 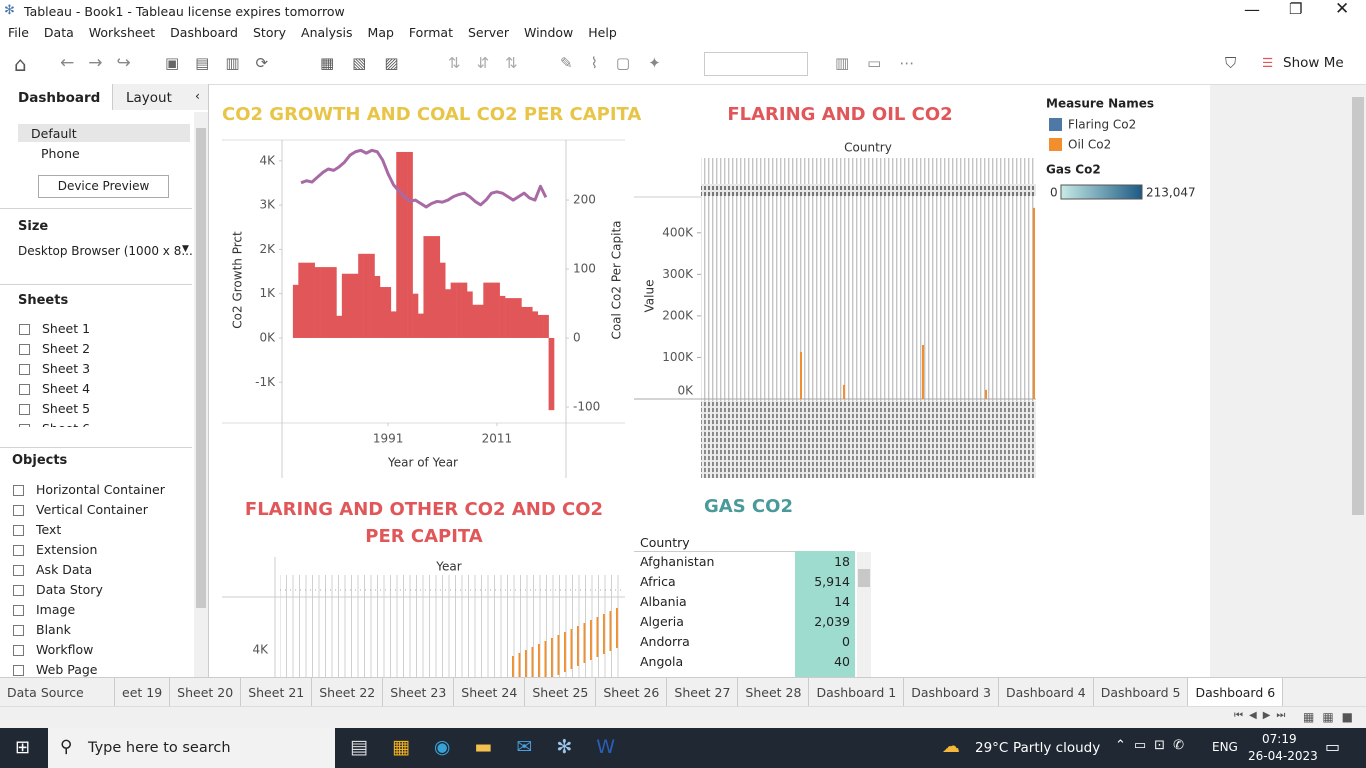 What do you see at coordinates (90, 510) in the screenshot?
I see `object-item: Vertical Container` at bounding box center [90, 510].